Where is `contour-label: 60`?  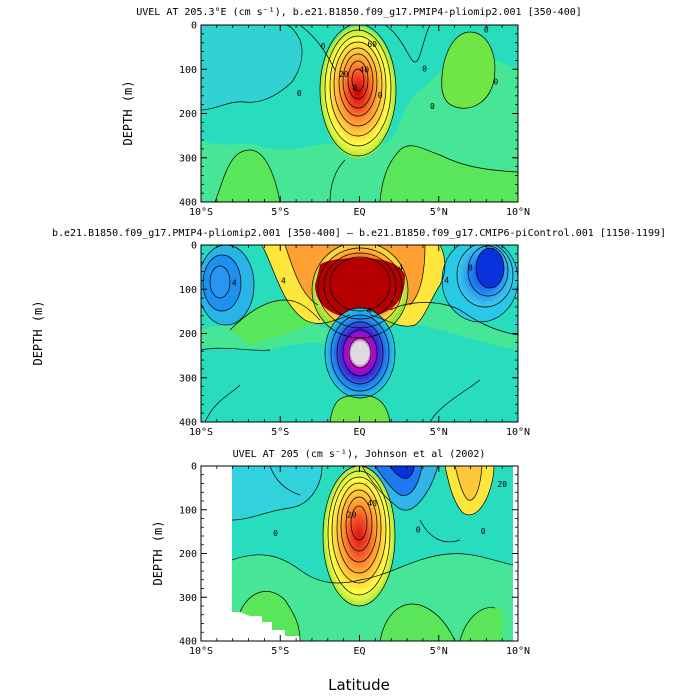 contour-label: 60 is located at coordinates (372, 44).